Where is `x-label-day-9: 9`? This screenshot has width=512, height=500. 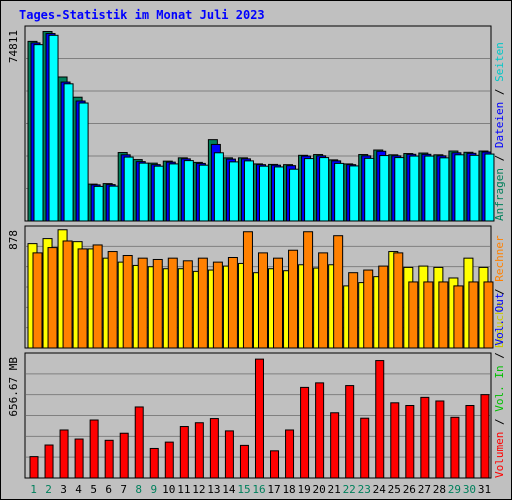 x-label-day-9: 9 is located at coordinates (153, 489).